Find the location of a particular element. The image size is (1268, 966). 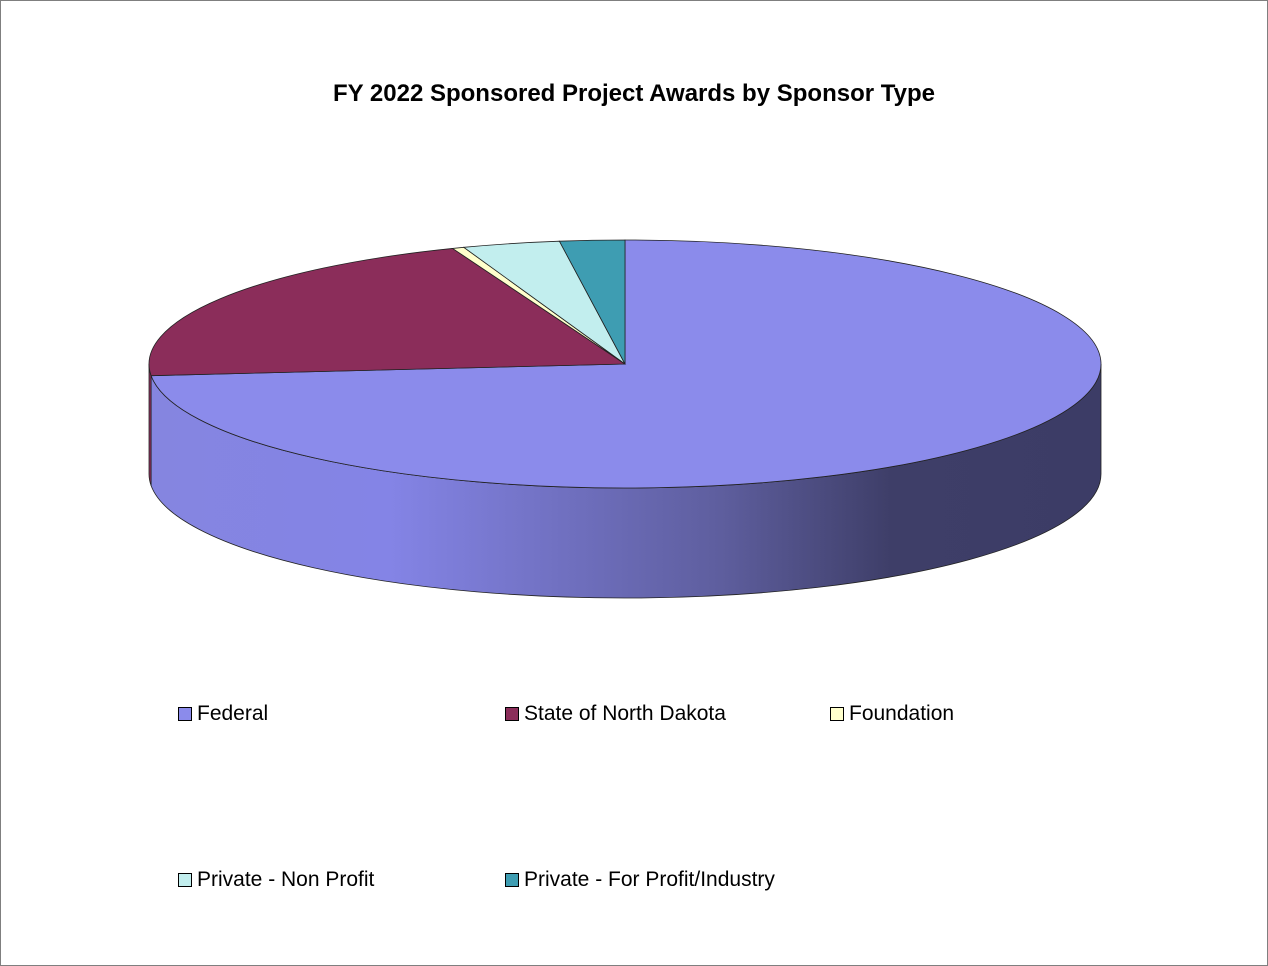

pie-side-state-of-north-dakota is located at coordinates (150, 424).